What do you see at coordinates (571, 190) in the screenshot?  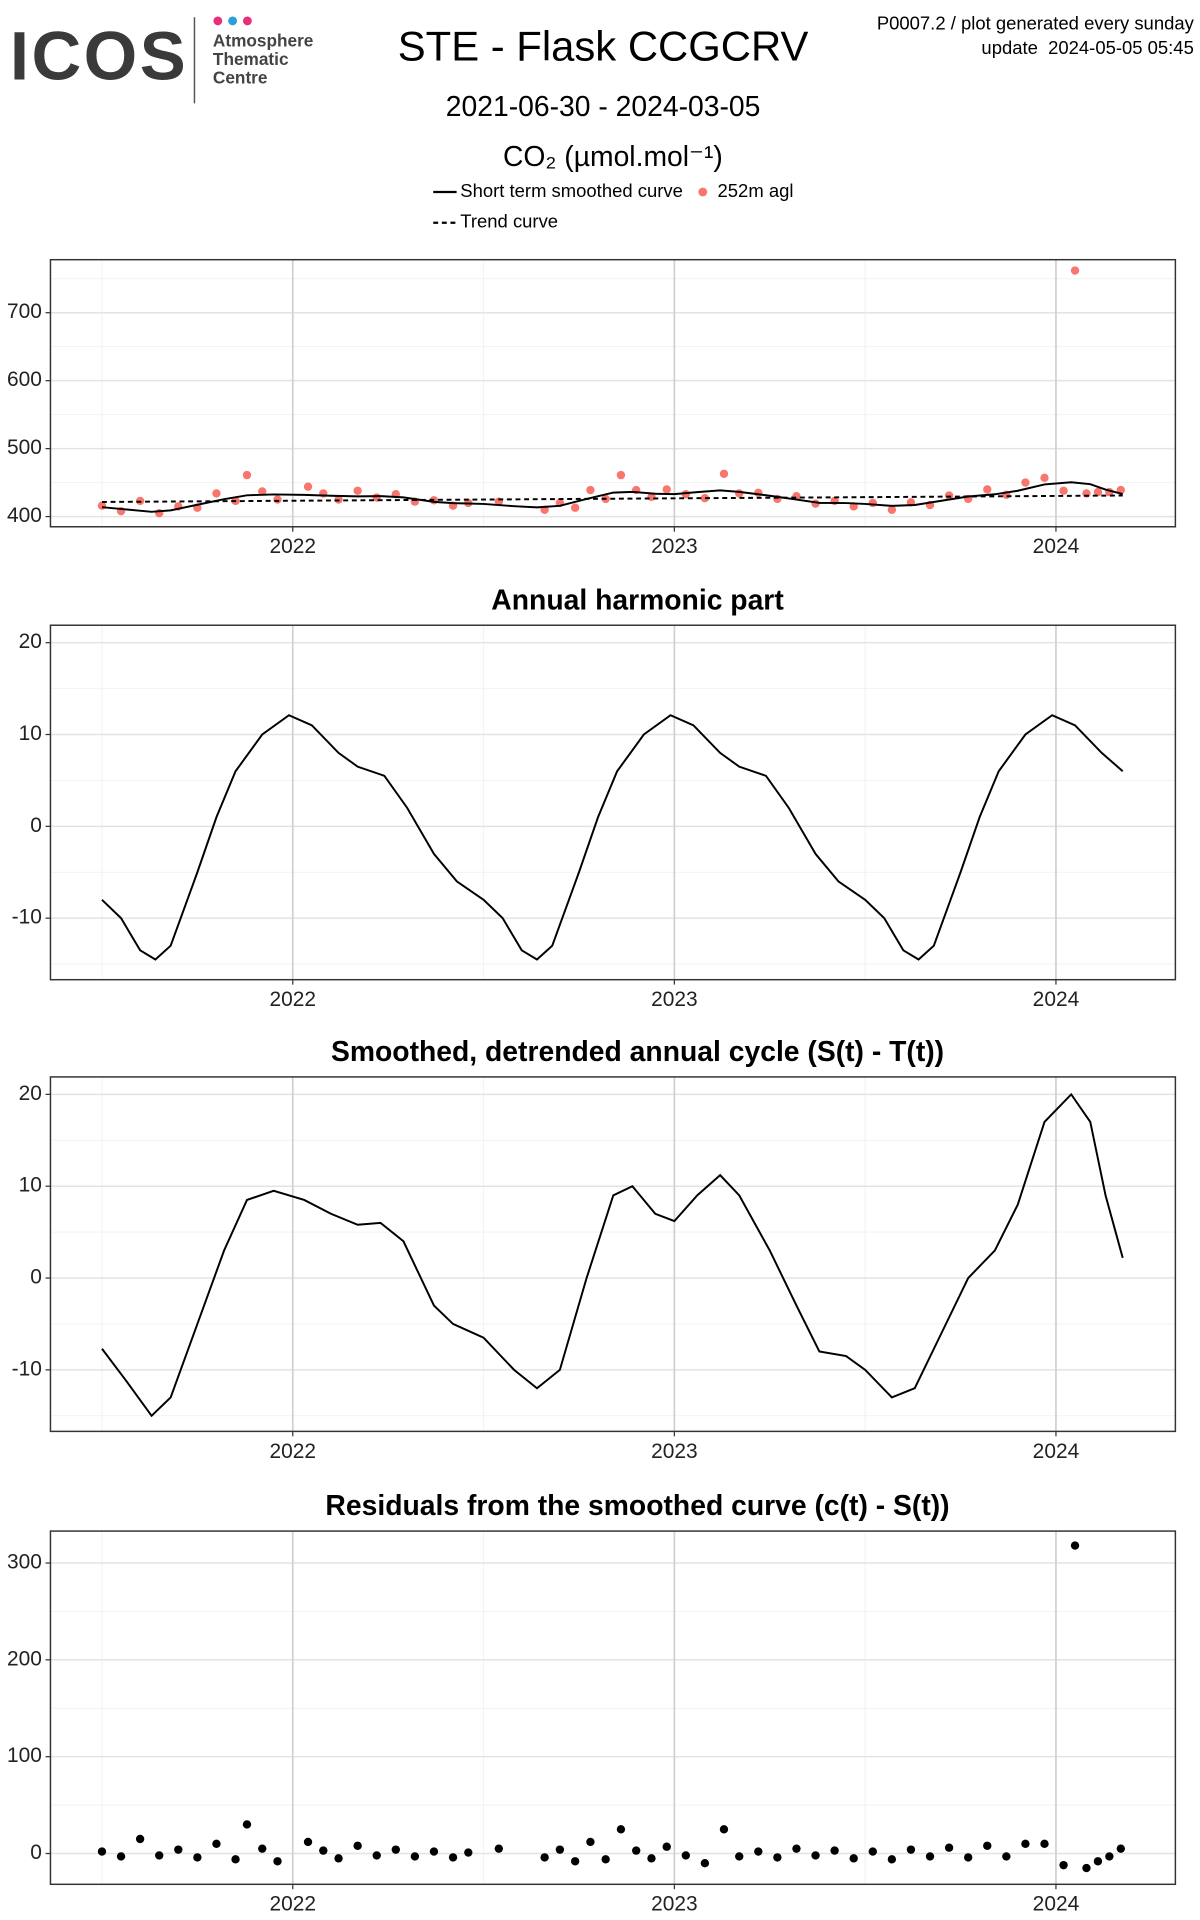 I see `legend-label: Short term smoothed curve` at bounding box center [571, 190].